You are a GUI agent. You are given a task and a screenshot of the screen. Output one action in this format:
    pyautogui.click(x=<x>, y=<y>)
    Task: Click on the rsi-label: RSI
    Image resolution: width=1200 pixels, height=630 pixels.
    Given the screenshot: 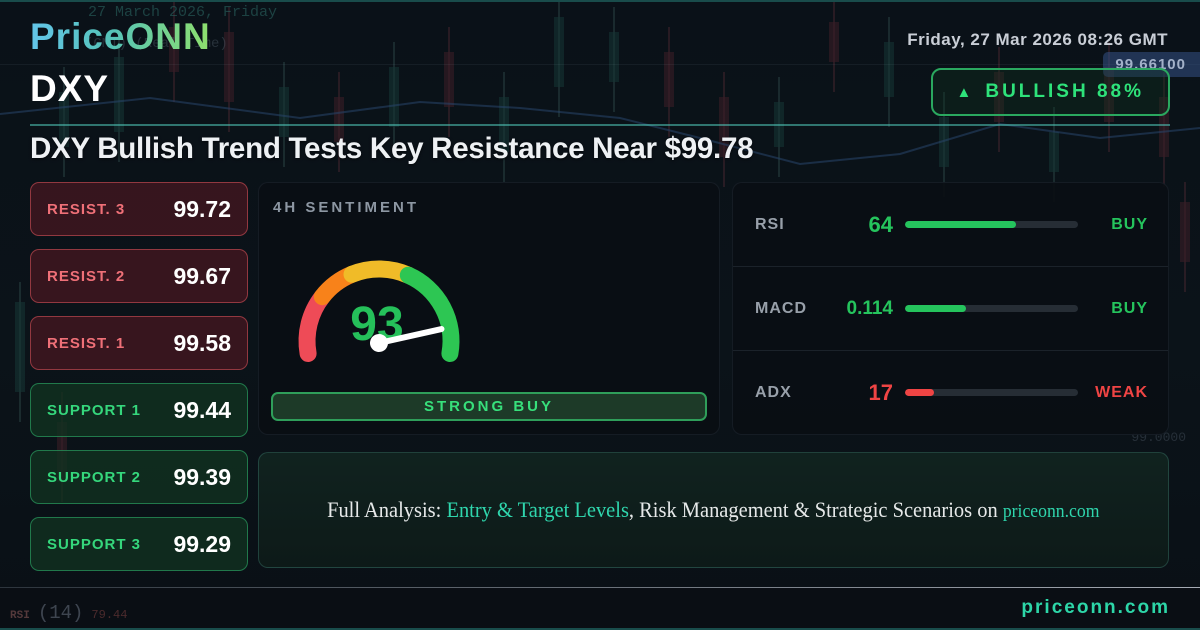 What is the action you would take?
    pyautogui.click(x=20, y=616)
    